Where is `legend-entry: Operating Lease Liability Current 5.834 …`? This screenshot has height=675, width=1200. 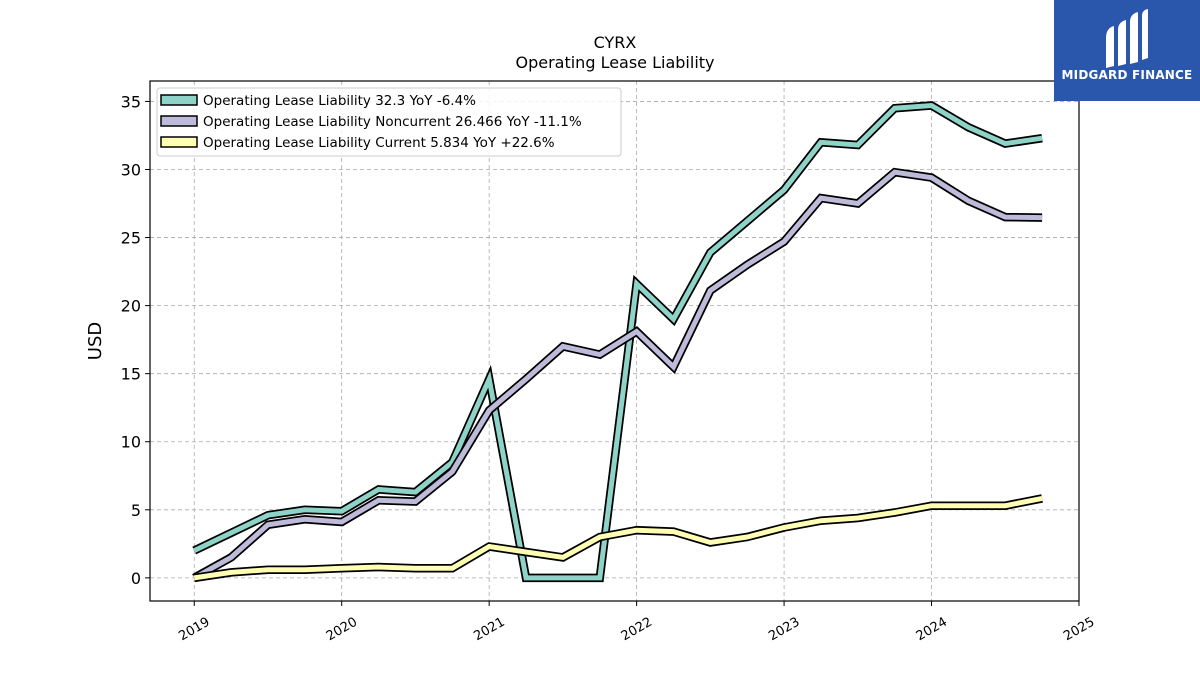 legend-entry: Operating Lease Liability Current 5.834 … is located at coordinates (379, 143).